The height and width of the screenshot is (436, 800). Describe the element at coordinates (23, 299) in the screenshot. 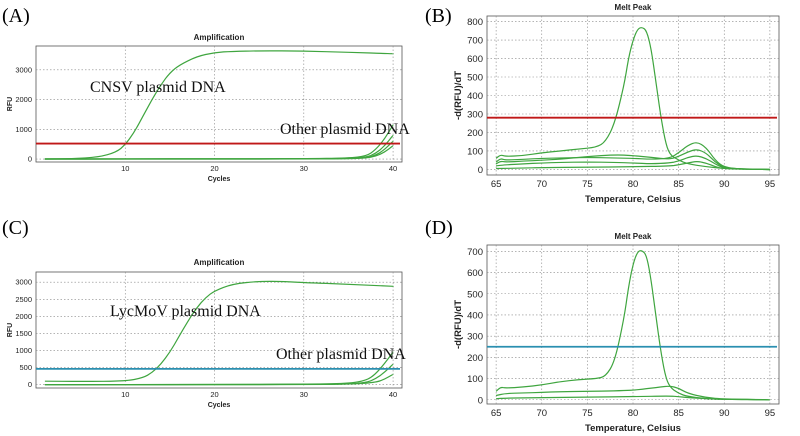

I see `y-tick-label: 2500` at that location.